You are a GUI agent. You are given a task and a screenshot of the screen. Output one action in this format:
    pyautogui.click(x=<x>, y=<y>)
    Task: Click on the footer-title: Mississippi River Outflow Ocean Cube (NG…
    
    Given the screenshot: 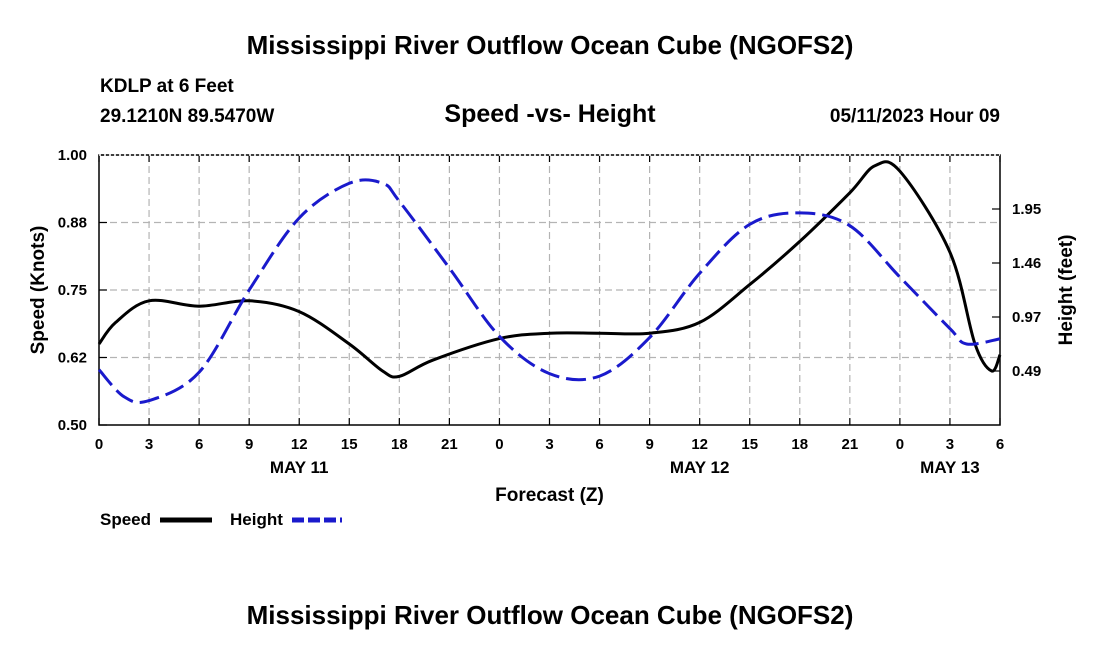 What is the action you would take?
    pyautogui.click(x=550, y=615)
    